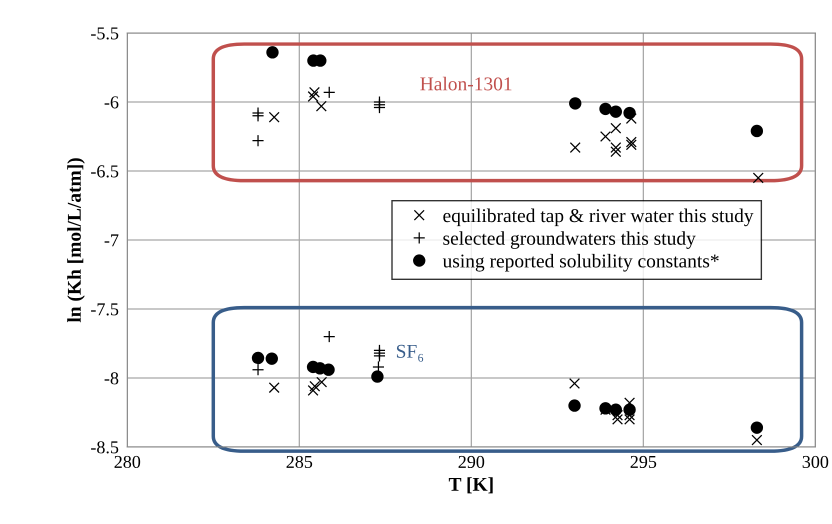 The image size is (832, 524). What do you see at coordinates (111, 102) in the screenshot?
I see `y-tick-label: -6` at bounding box center [111, 102].